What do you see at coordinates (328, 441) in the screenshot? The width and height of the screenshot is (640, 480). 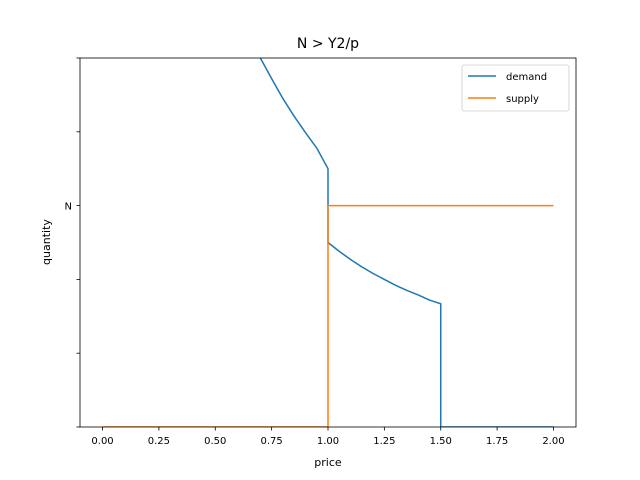 I see `x-tick-label: 1.00` at bounding box center [328, 441].